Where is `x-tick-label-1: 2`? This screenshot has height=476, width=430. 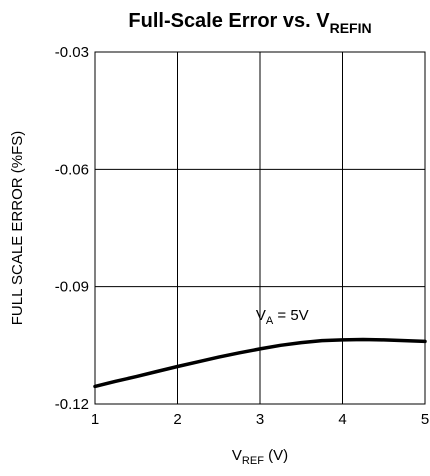
x-tick-label-1: 2 is located at coordinates (177, 419).